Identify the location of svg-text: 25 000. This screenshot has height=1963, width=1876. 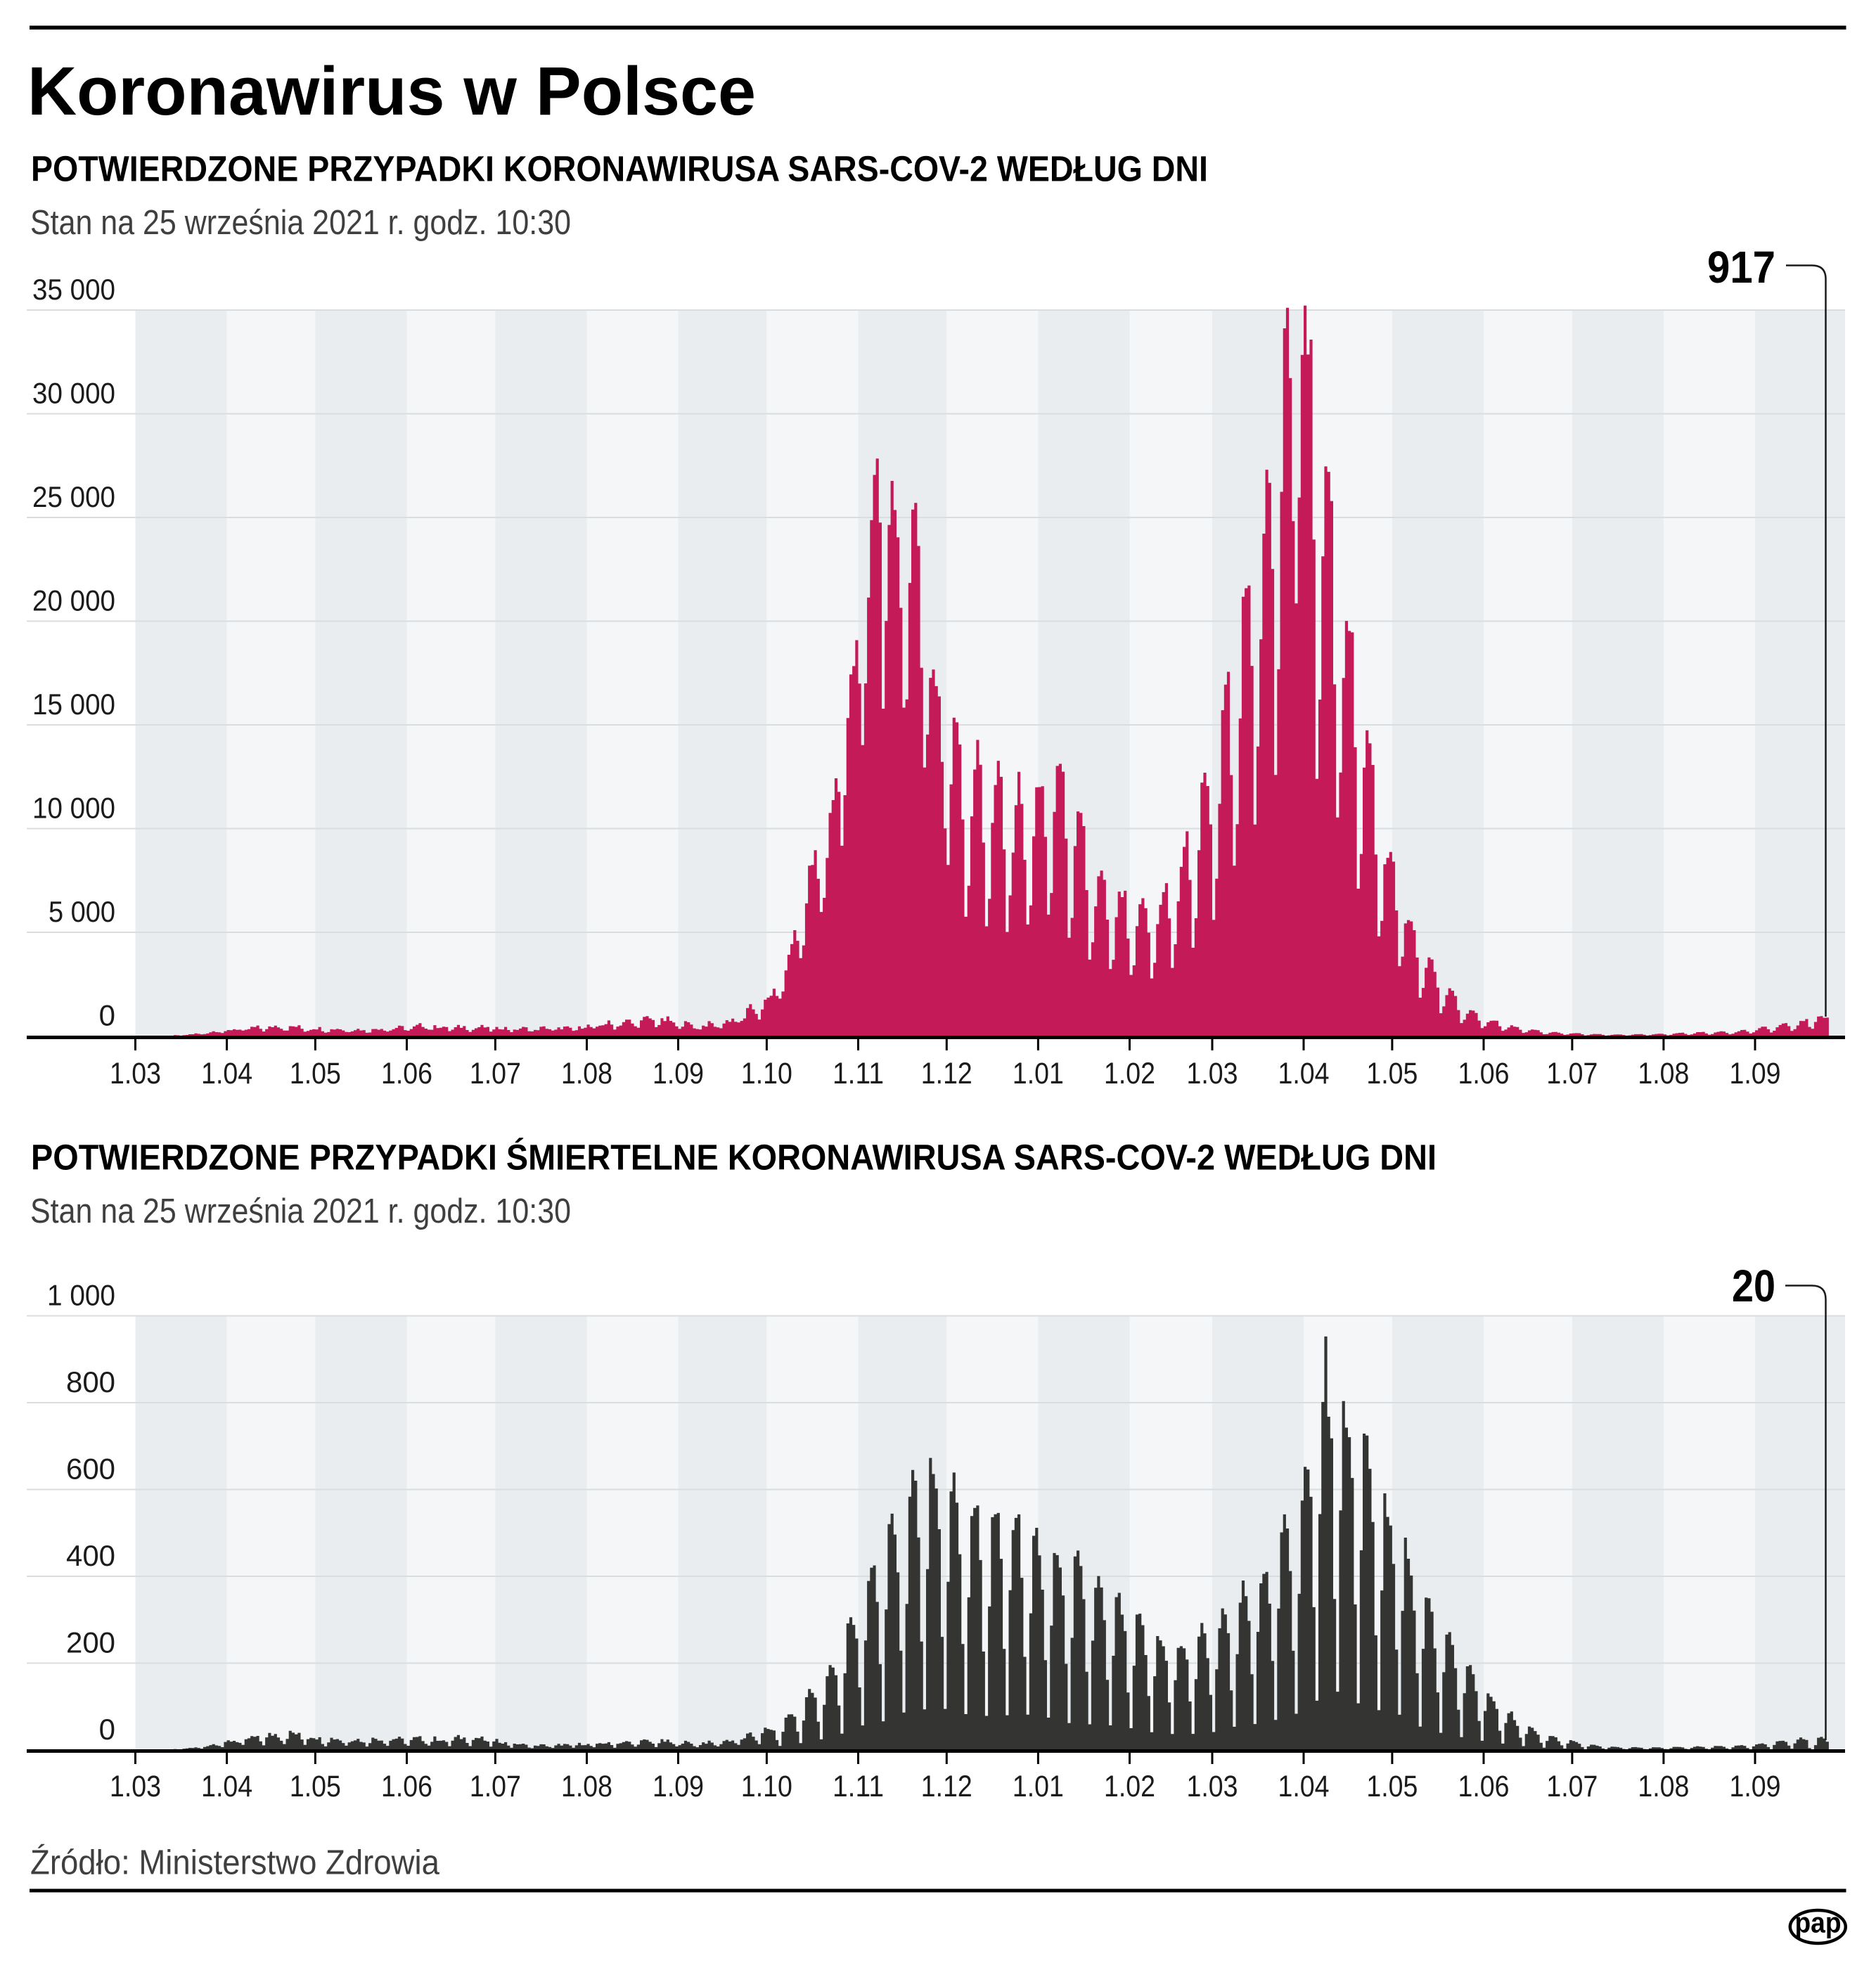
(73, 496).